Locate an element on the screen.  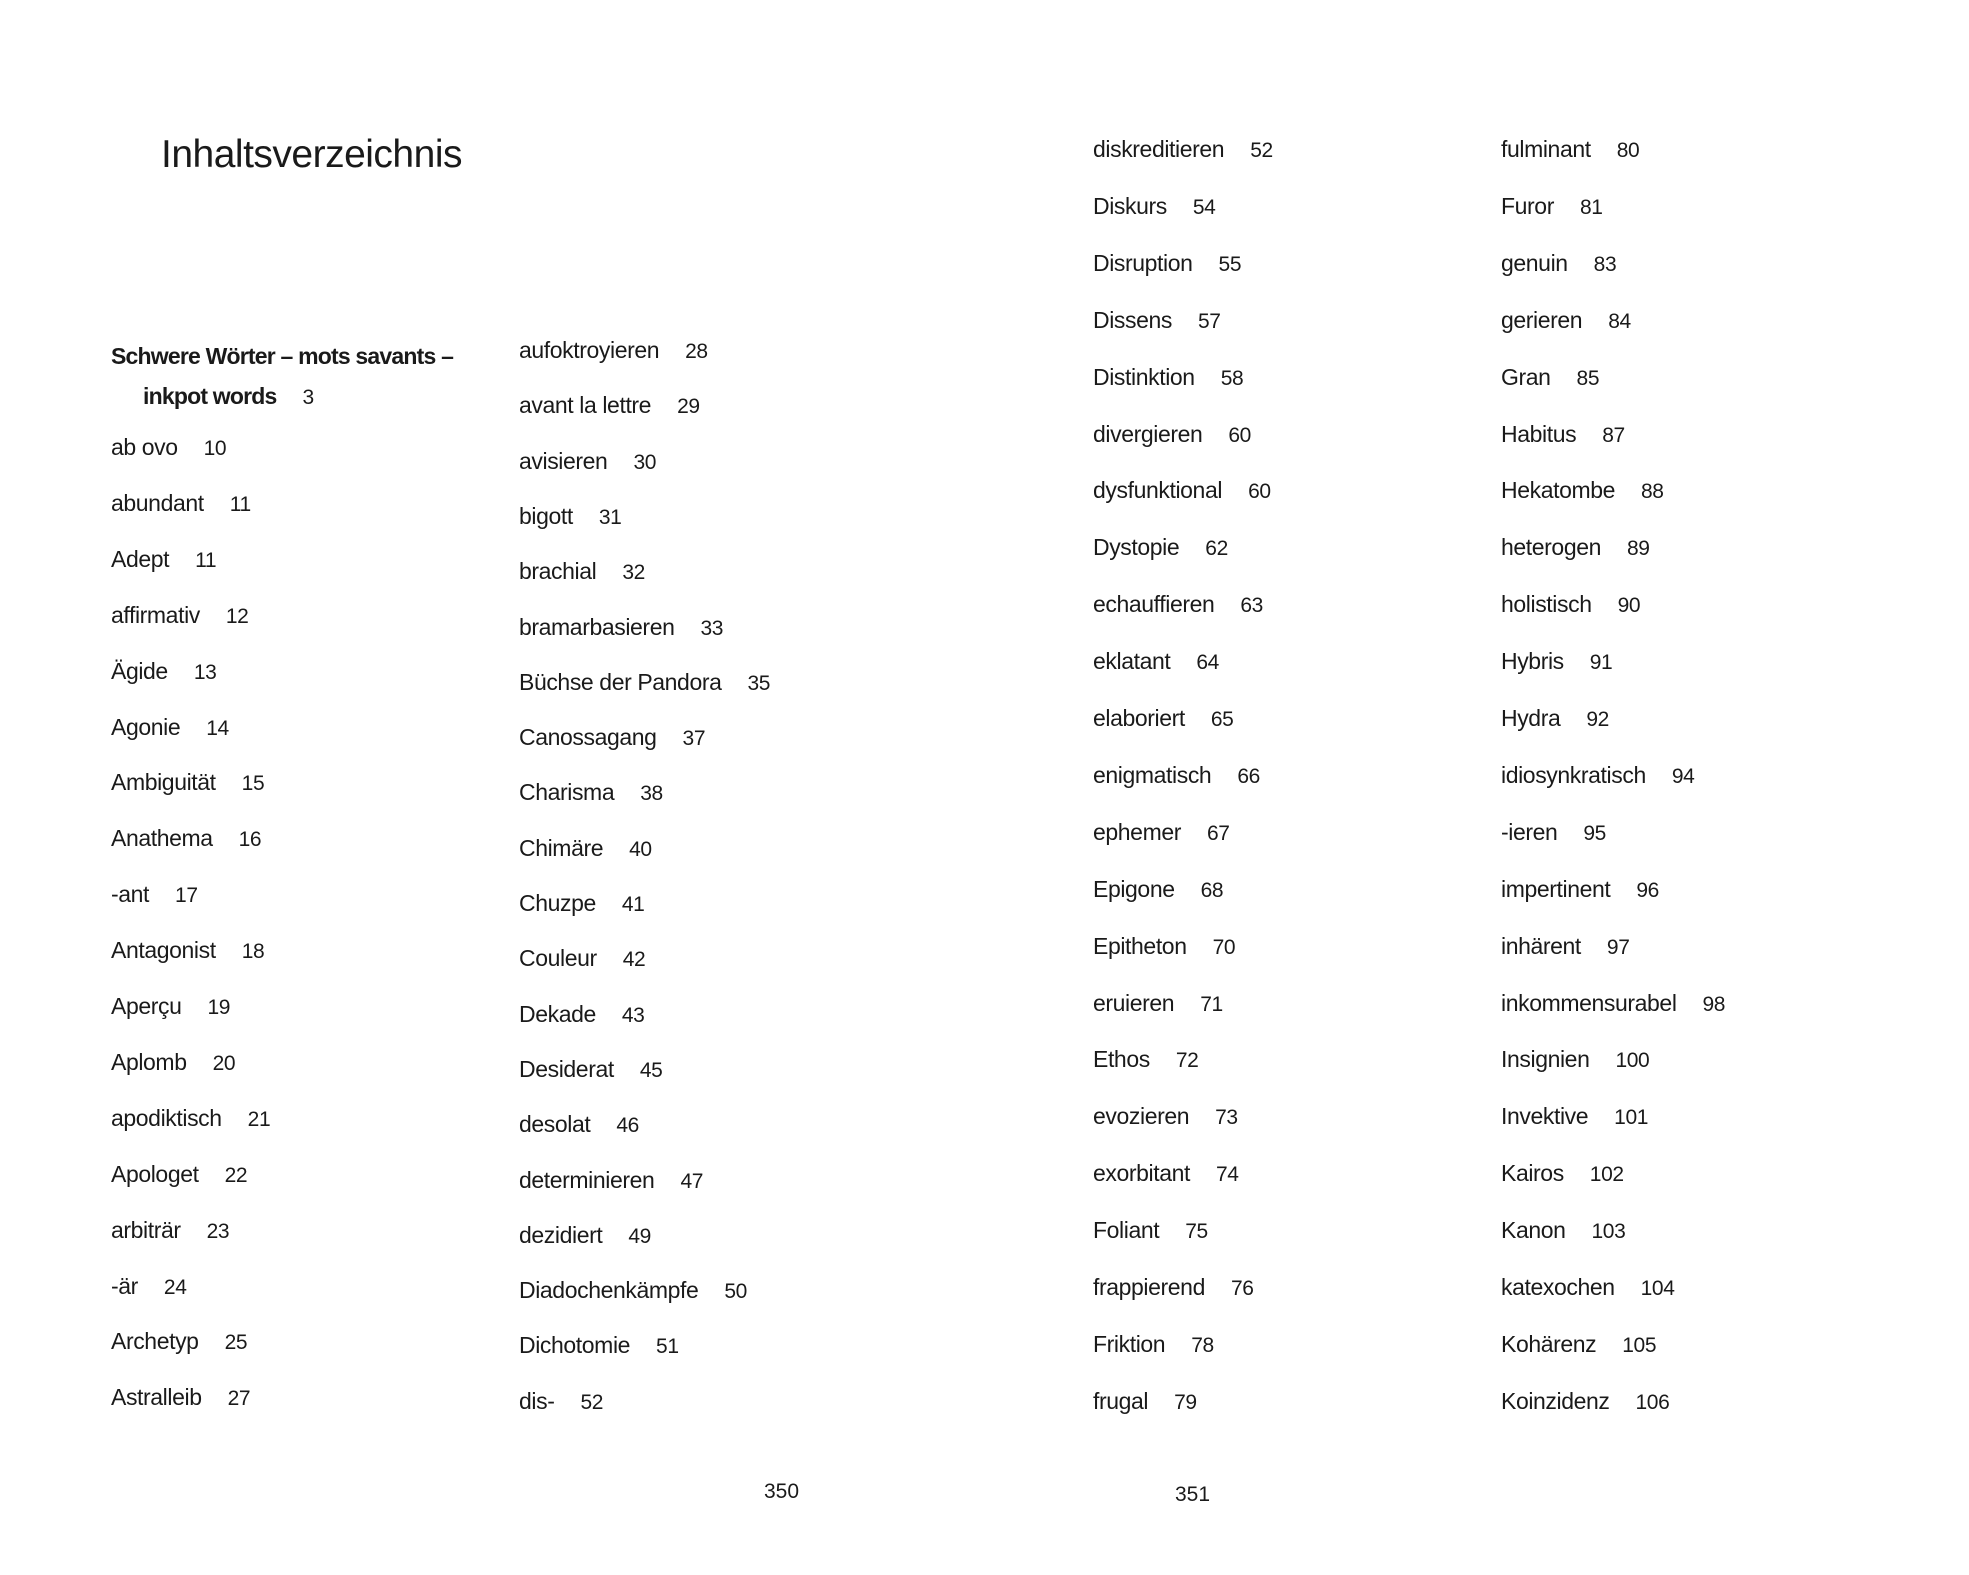
toc-entry: Ambiguität 15 is located at coordinates (188, 783).